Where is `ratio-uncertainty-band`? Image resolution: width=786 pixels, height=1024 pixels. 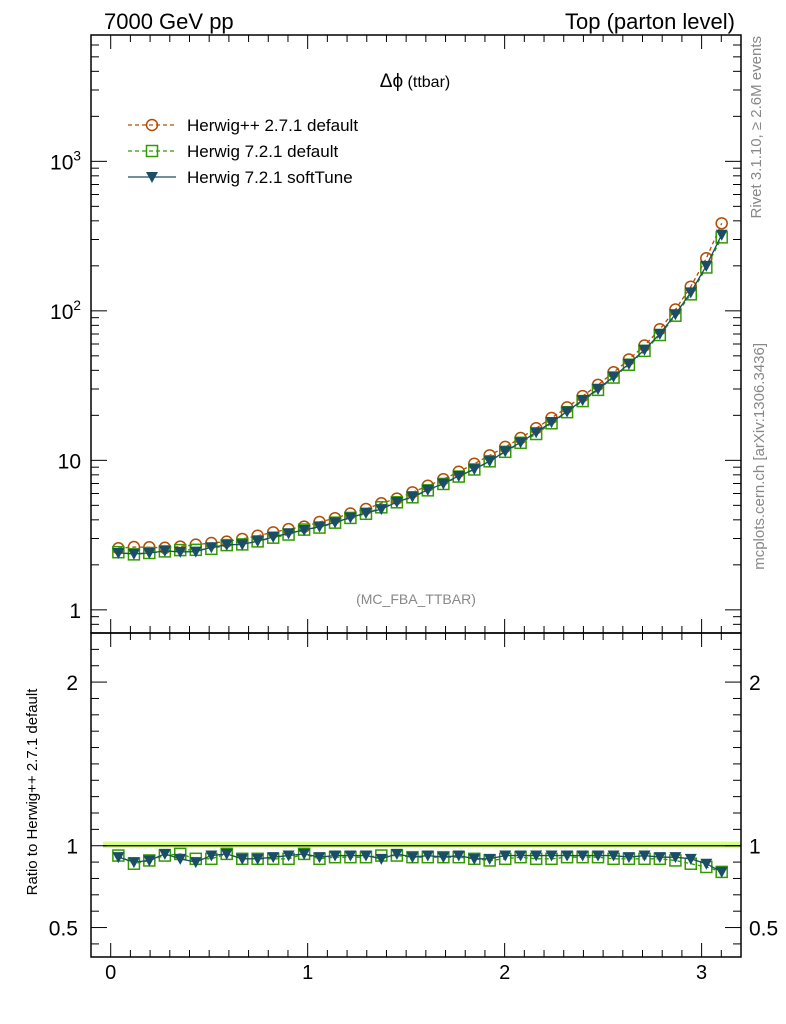
ratio-uncertainty-band is located at coordinates (422, 845).